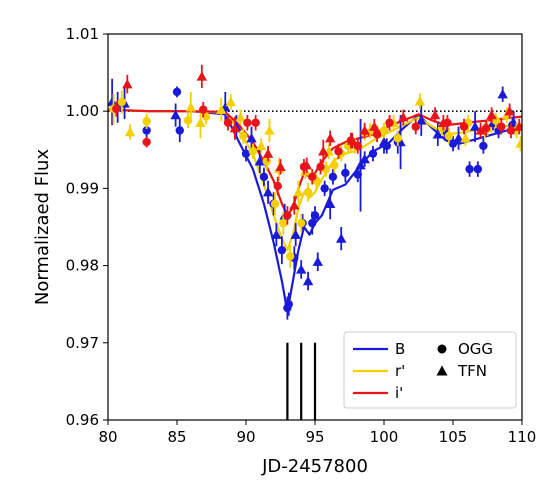  Describe the element at coordinates (400, 349) in the screenshot. I see `legend-label-B: B` at that location.